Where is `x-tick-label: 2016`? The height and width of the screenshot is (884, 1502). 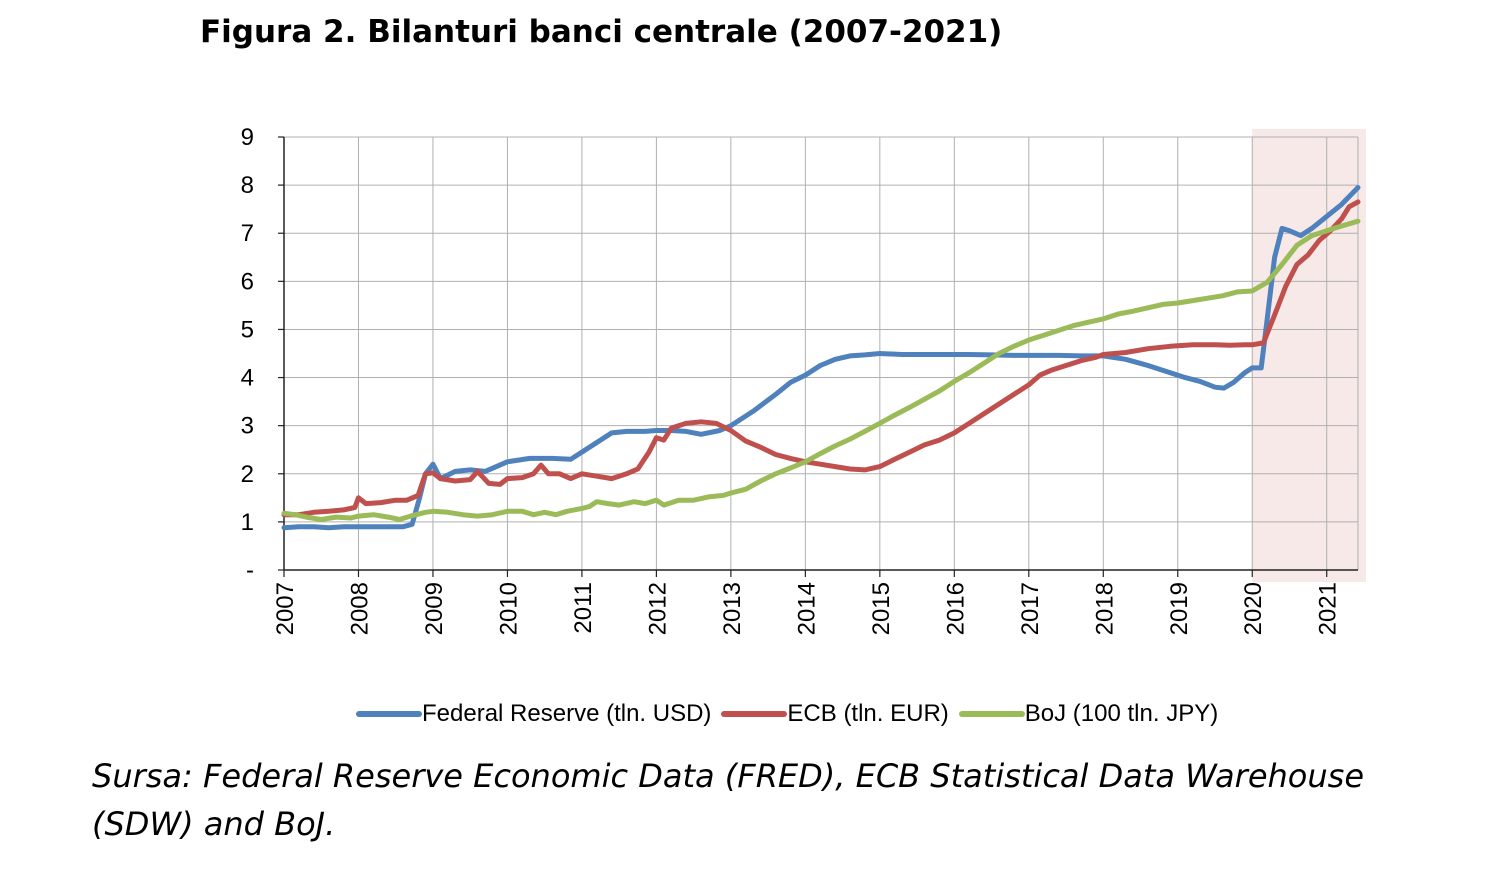
x-tick-label: 2016 is located at coordinates (955, 608).